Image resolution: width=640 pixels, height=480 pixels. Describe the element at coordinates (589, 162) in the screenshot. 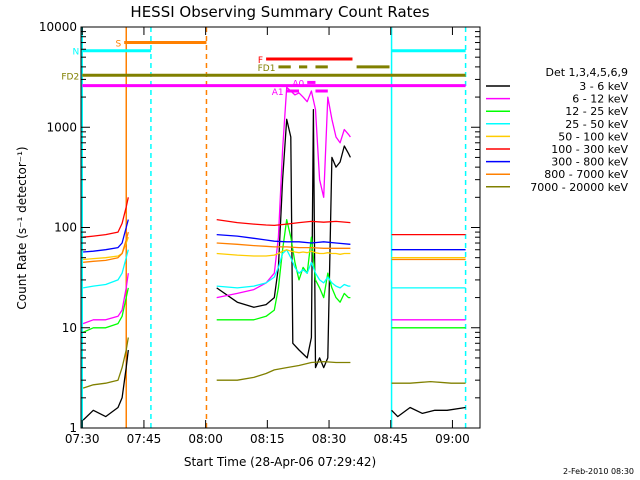

I see `legend-entry-6: 300 - 800 keV` at that location.